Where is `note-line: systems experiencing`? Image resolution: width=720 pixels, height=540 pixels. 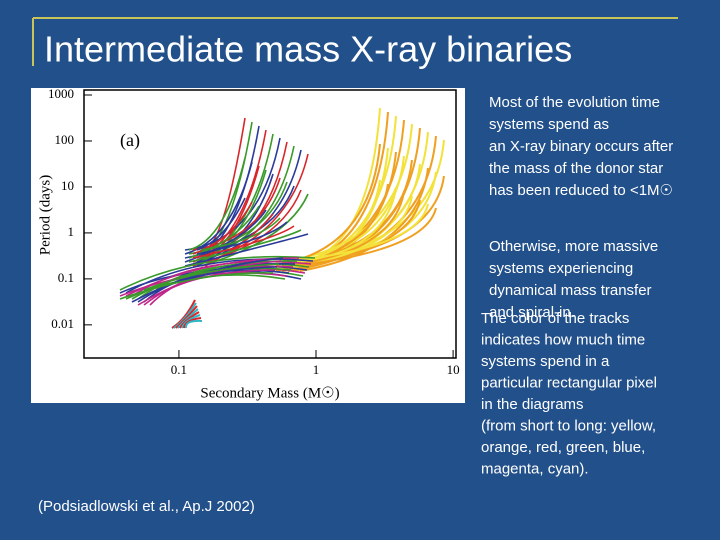 note-line: systems experiencing is located at coordinates (561, 268).